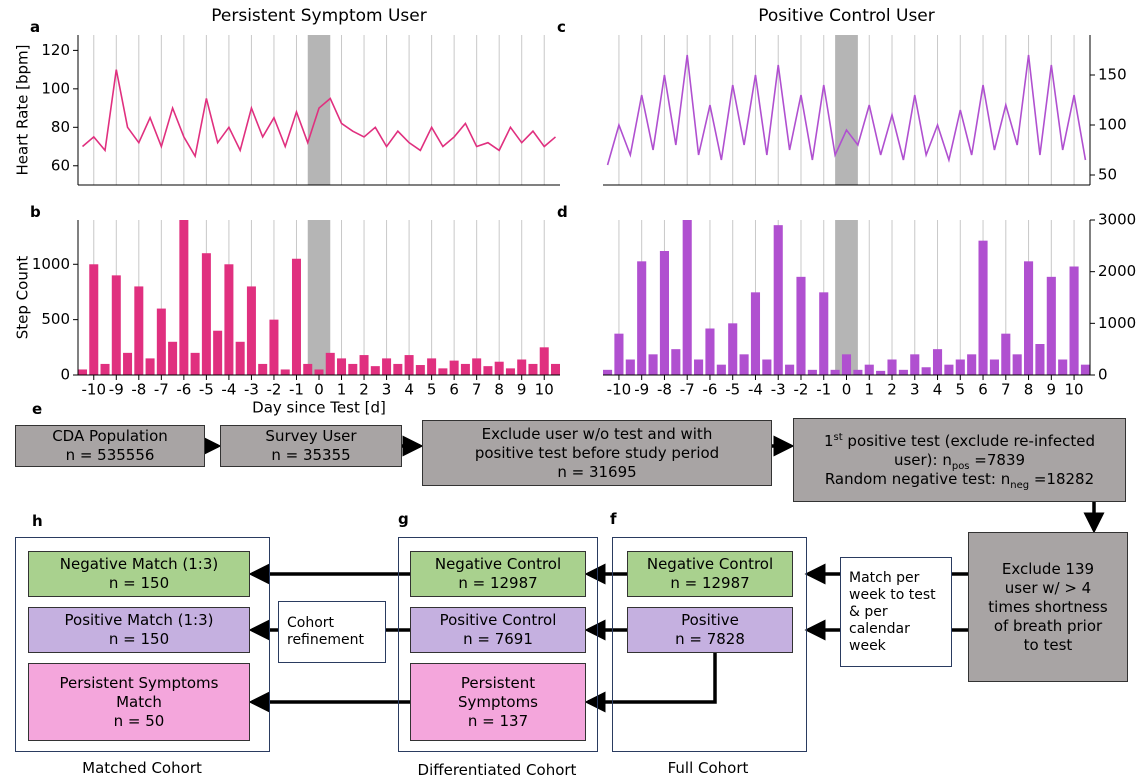 The width and height of the screenshot is (1140, 780). What do you see at coordinates (710, 564) in the screenshot?
I see `box-text: Negative Control` at bounding box center [710, 564].